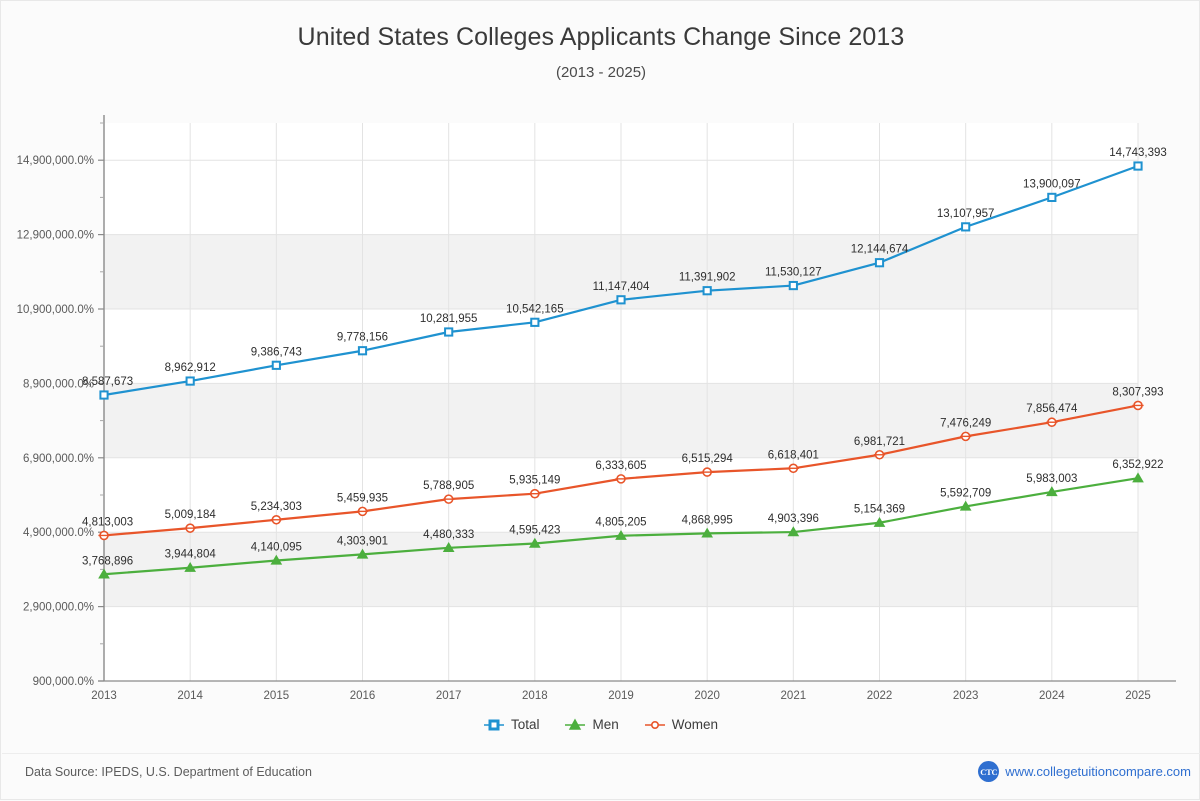  Describe the element at coordinates (362, 338) in the screenshot. I see `data-label: 9,778,156` at that location.